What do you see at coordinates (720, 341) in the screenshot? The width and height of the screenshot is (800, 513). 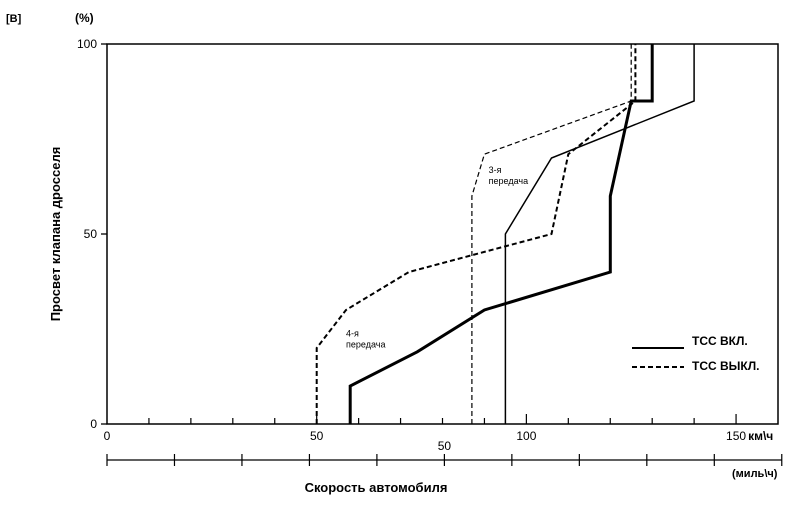 I see `legend-label: TCC ВКЛ.` at bounding box center [720, 341].